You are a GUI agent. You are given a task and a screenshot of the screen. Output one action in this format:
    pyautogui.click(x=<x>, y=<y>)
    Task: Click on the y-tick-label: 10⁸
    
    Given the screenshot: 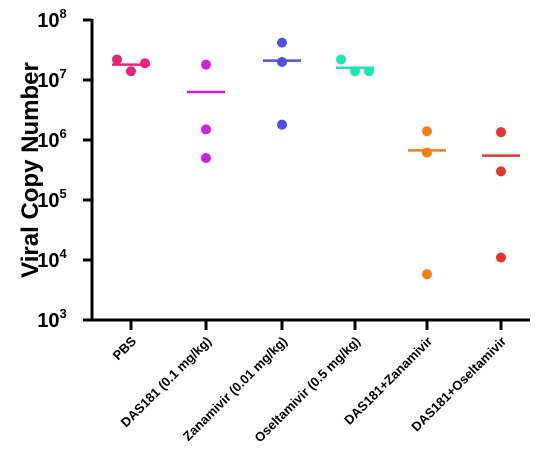 What is the action you would take?
    pyautogui.click(x=51, y=19)
    